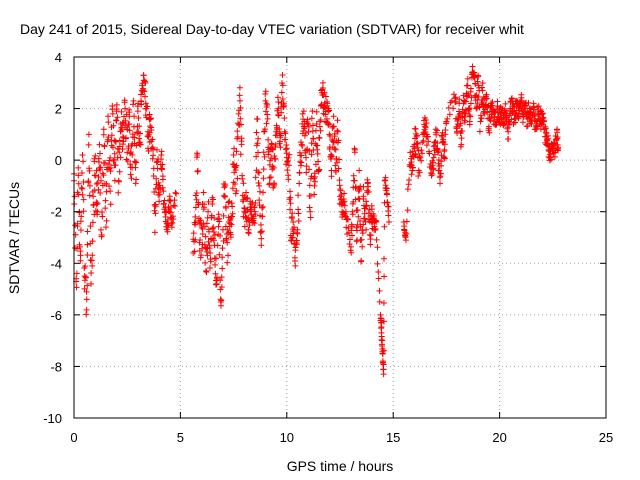 The width and height of the screenshot is (640, 480). I want to click on x-tick-label: 0, so click(73, 437).